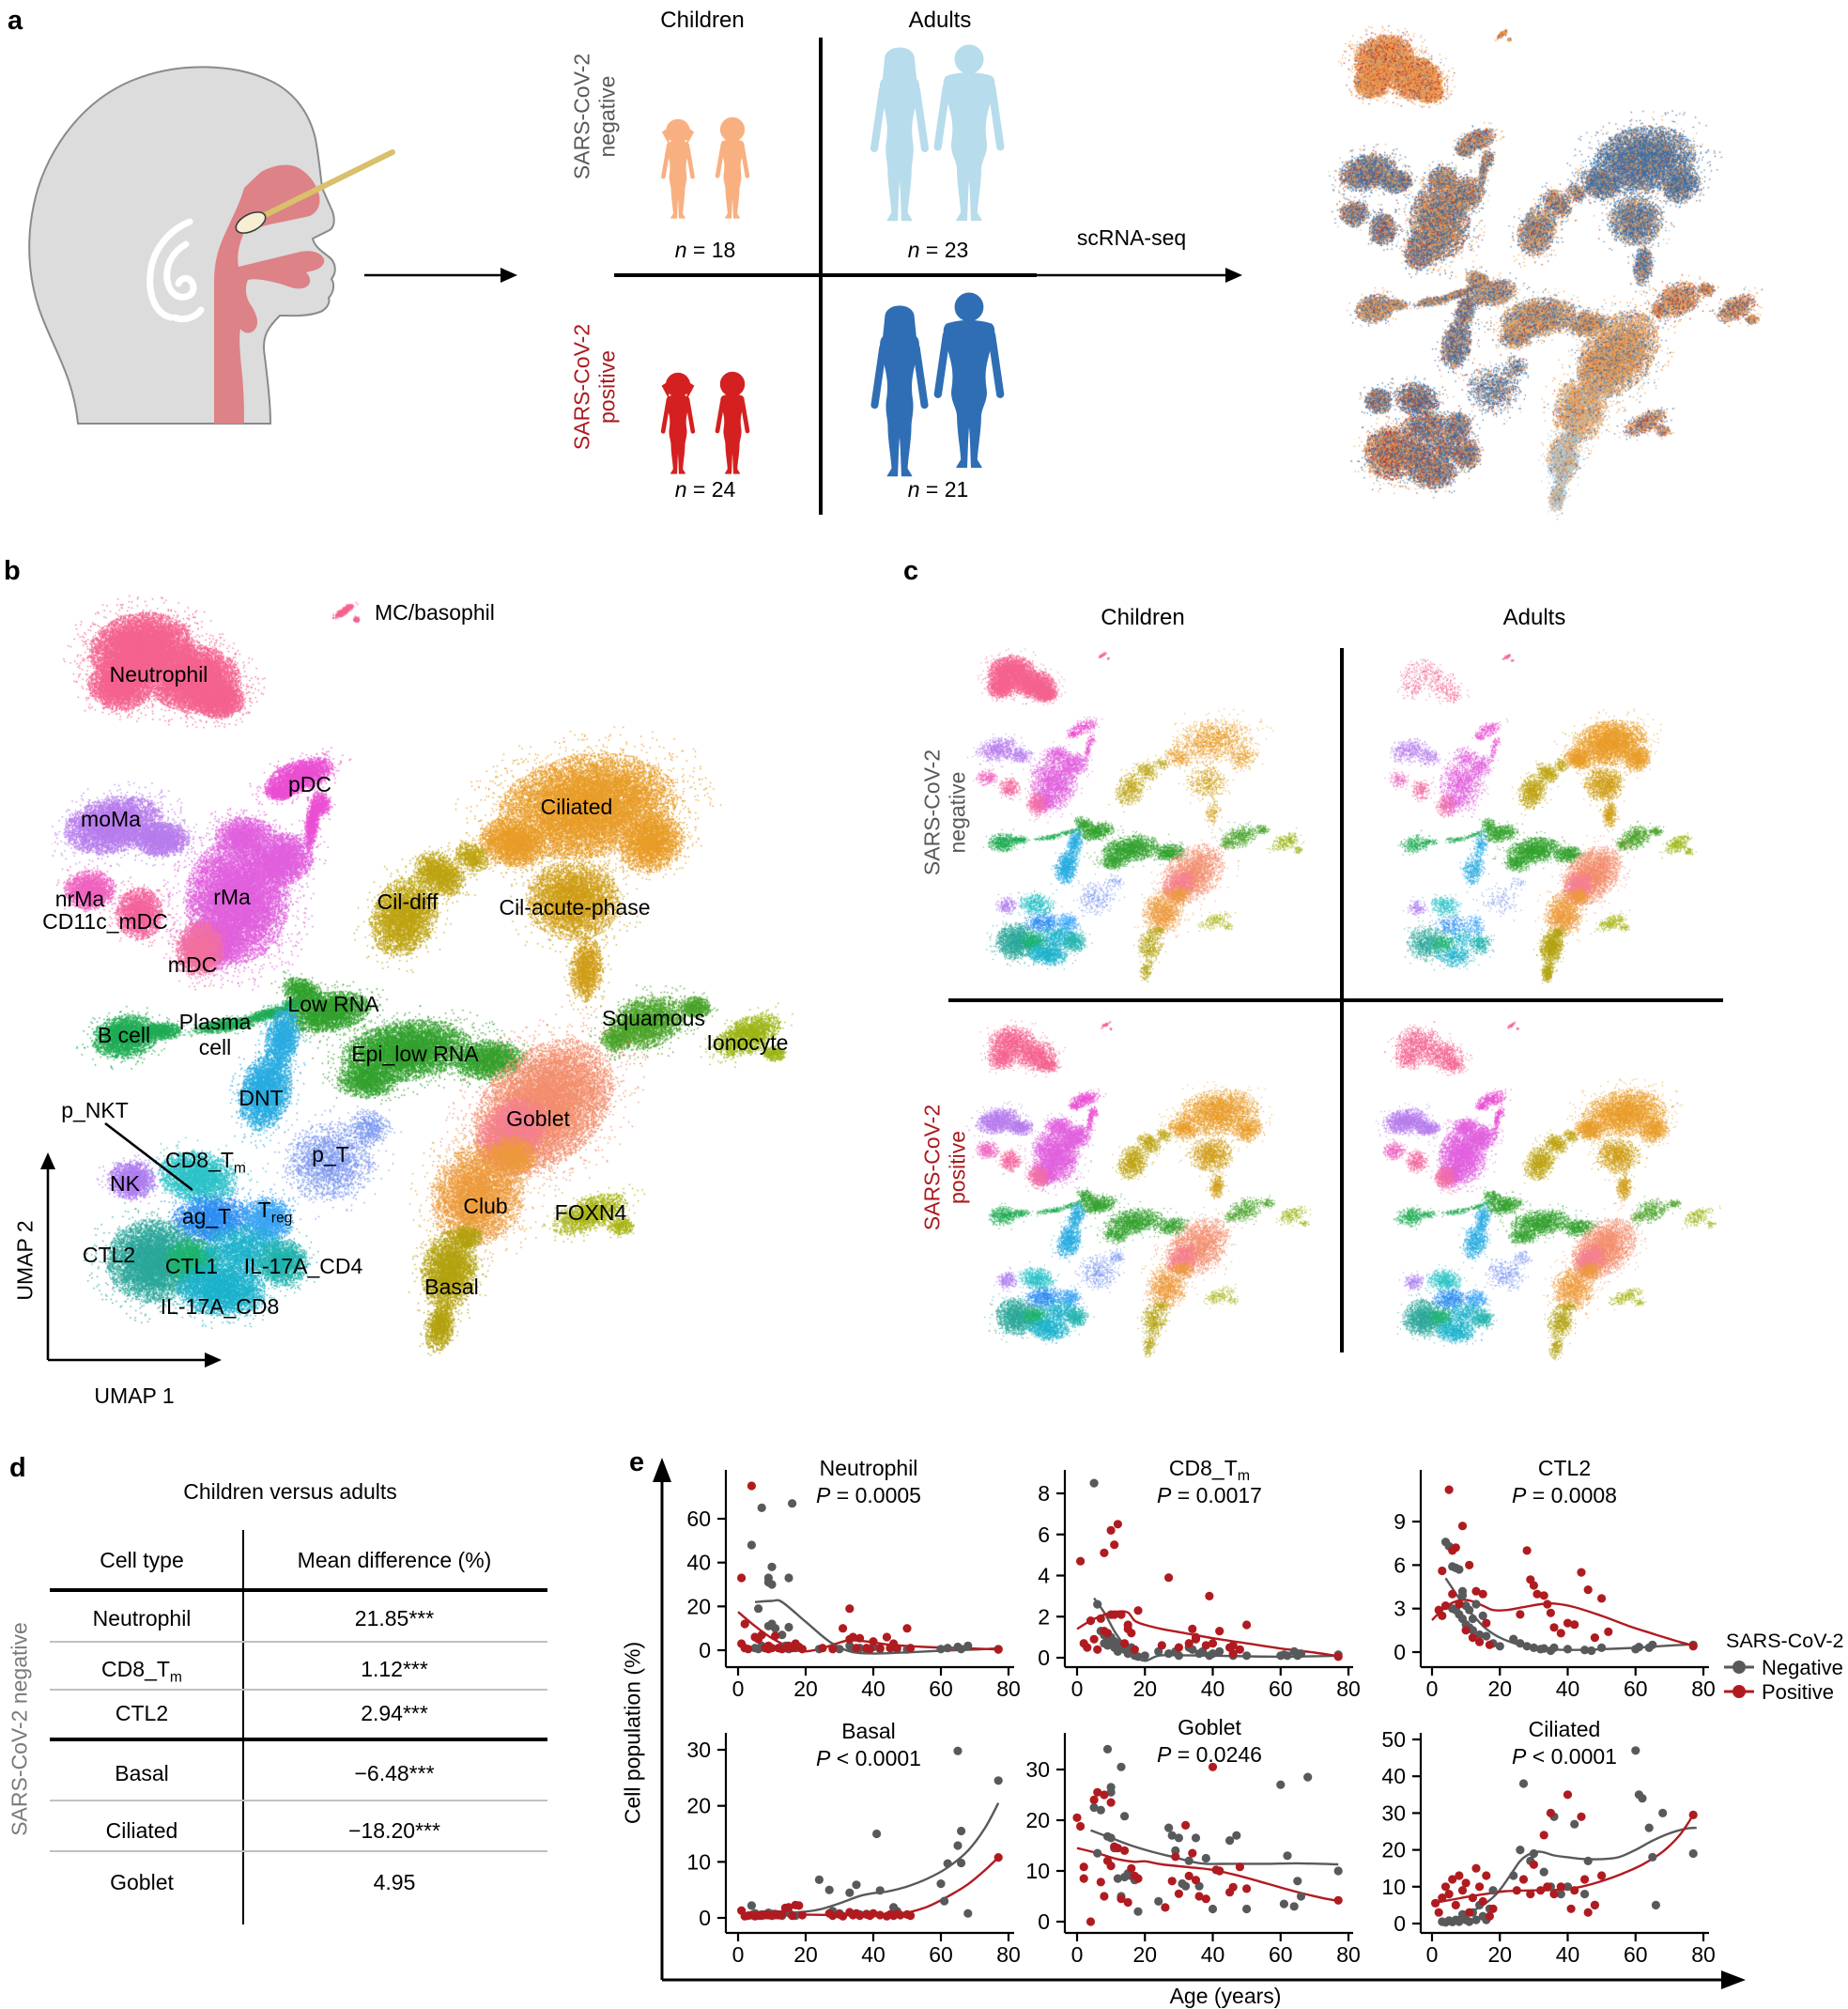  What do you see at coordinates (1564, 1468) in the screenshot?
I see `svg-text: CTL2` at bounding box center [1564, 1468].